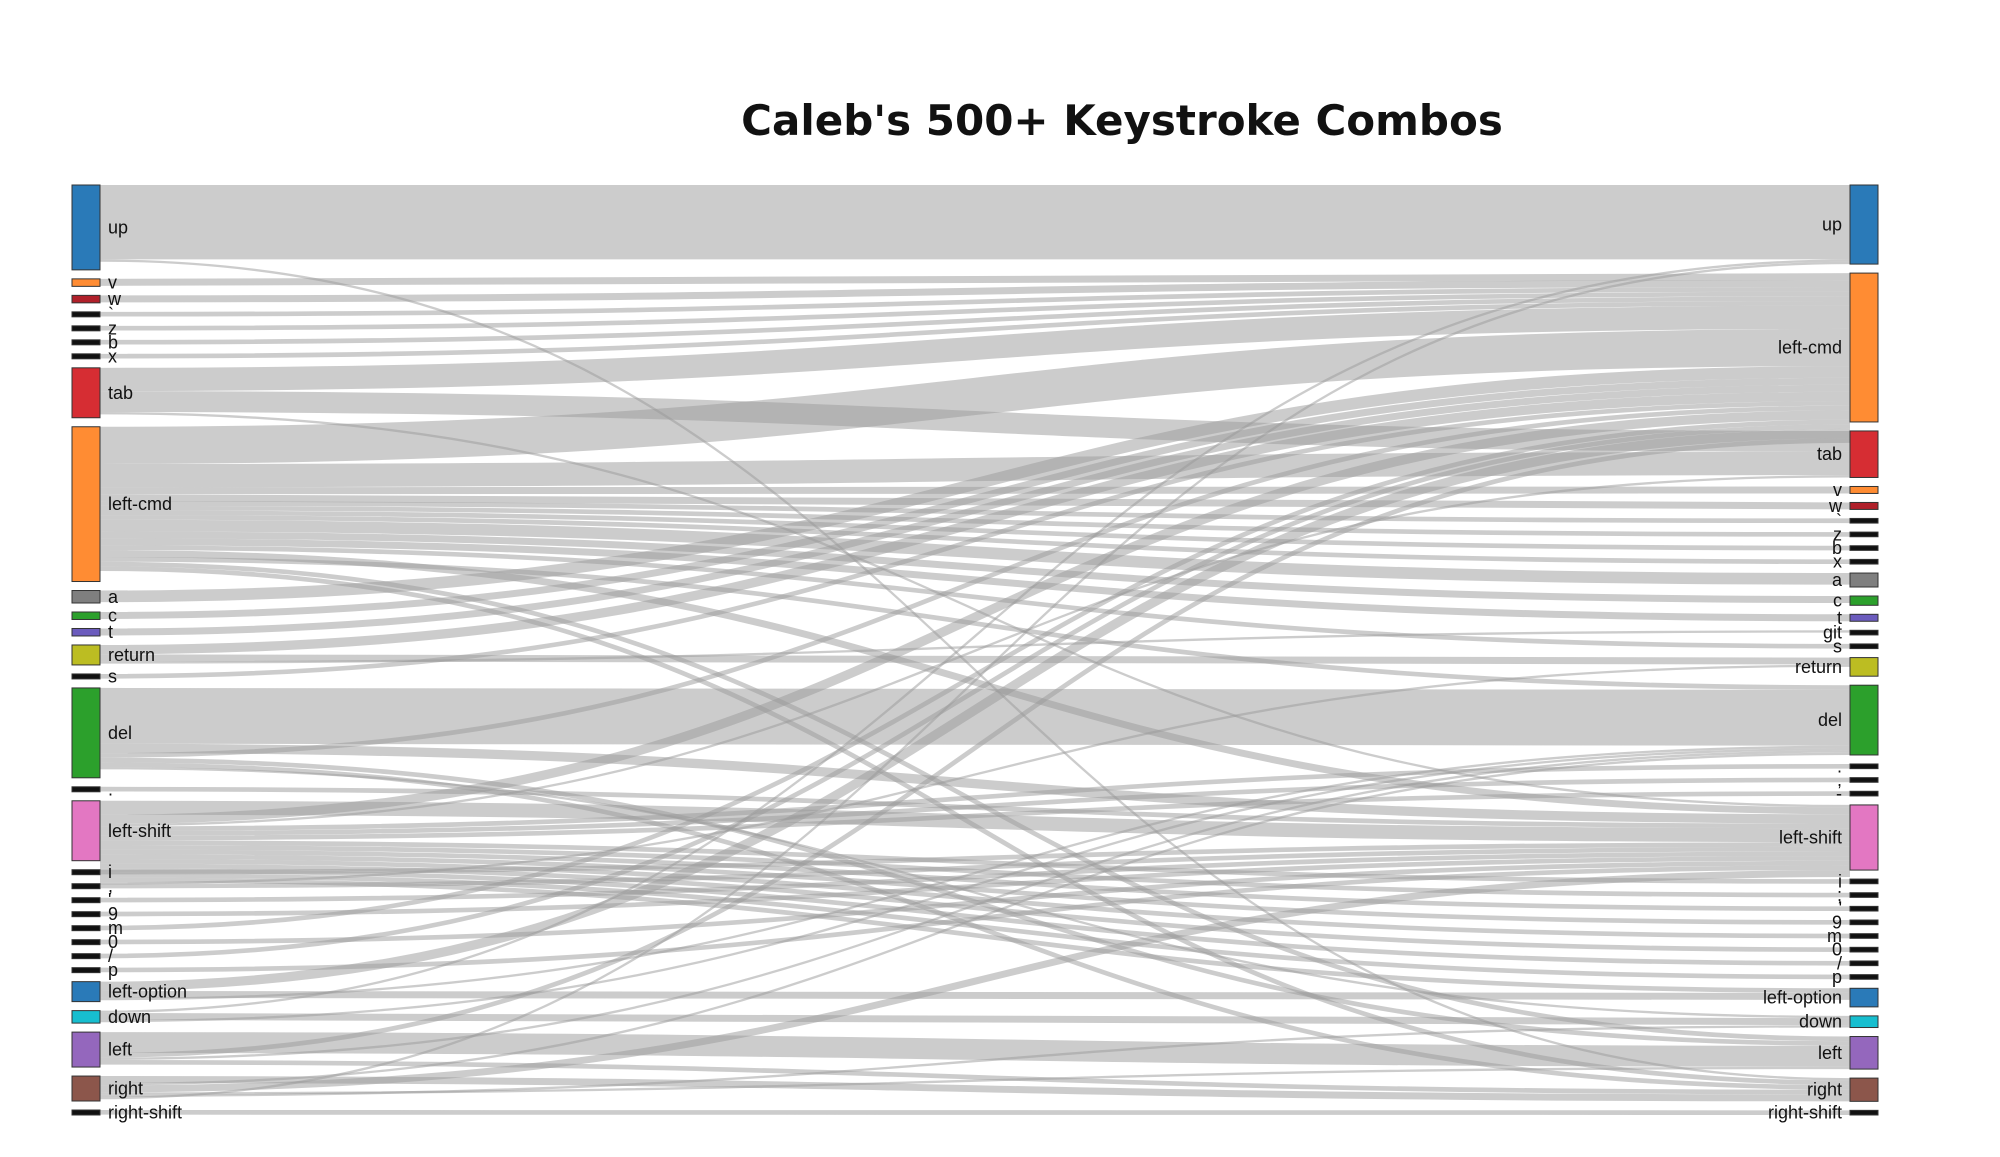  Describe the element at coordinates (975, 279) in the screenshot. I see `link-v-to-left-cmd` at that location.